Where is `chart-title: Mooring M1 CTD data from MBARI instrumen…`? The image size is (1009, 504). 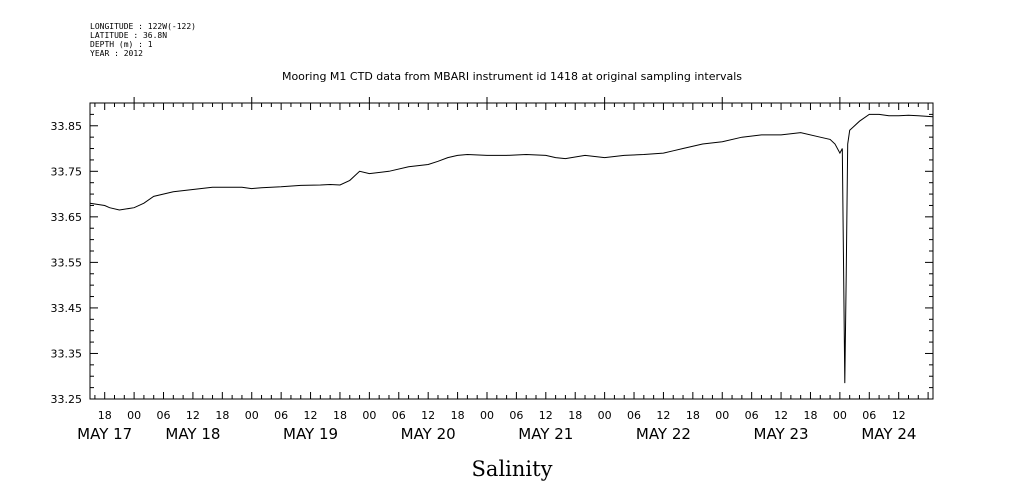 chart-title: Mooring M1 CTD data from MBARI instrumen… is located at coordinates (512, 76).